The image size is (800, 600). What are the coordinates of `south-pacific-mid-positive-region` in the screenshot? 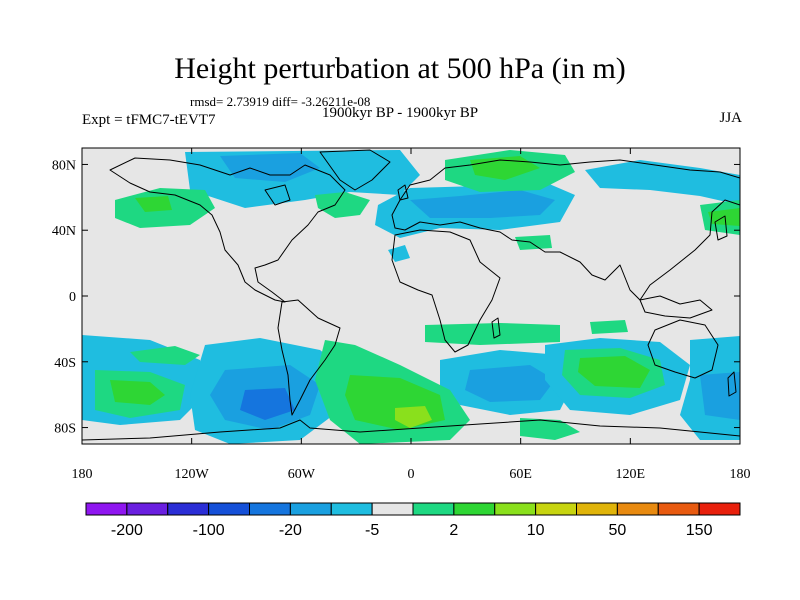 It's located at (165, 355).